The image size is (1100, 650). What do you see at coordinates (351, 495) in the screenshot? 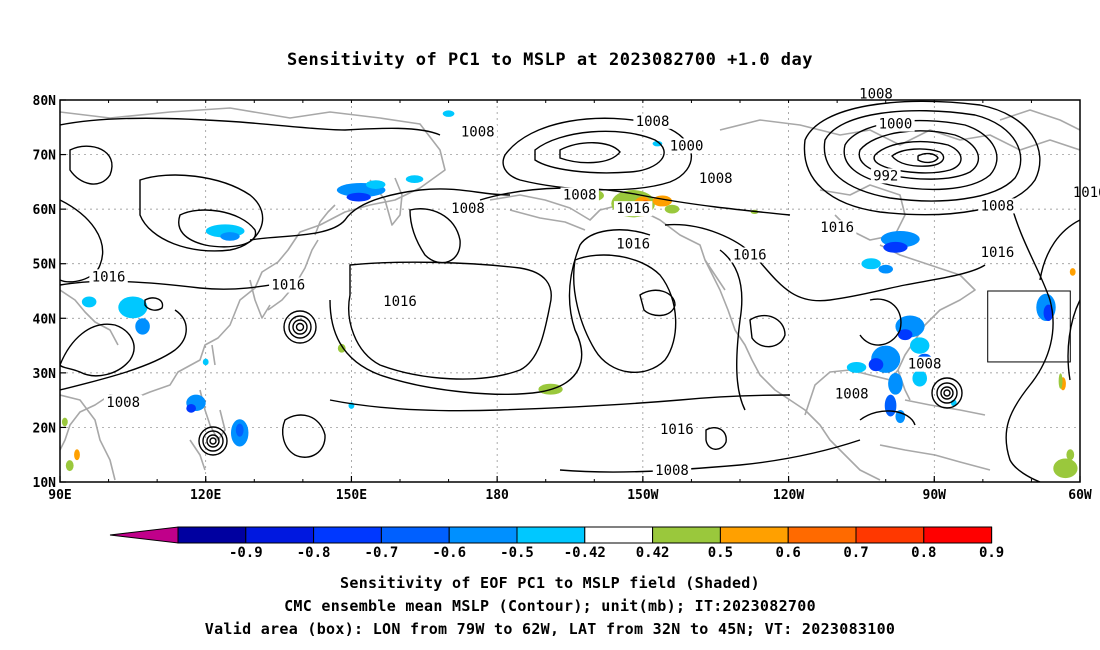
I see `lon-tick-label: 150E` at bounding box center [351, 495].